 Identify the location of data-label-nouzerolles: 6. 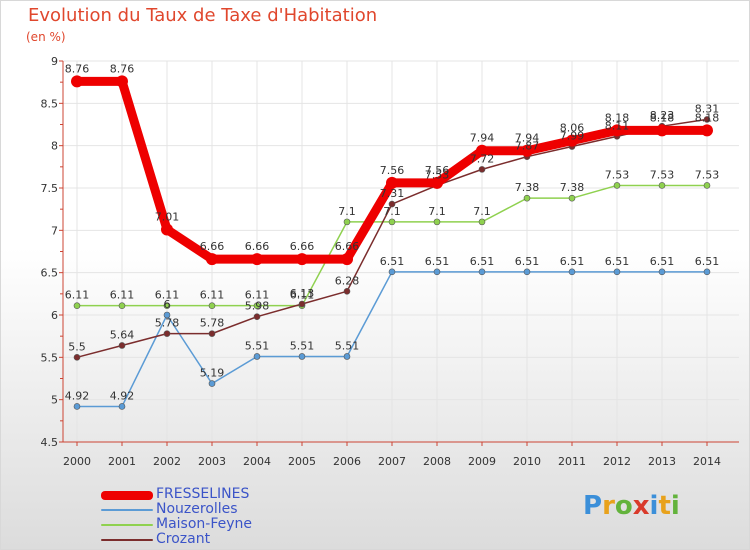
(167, 304).